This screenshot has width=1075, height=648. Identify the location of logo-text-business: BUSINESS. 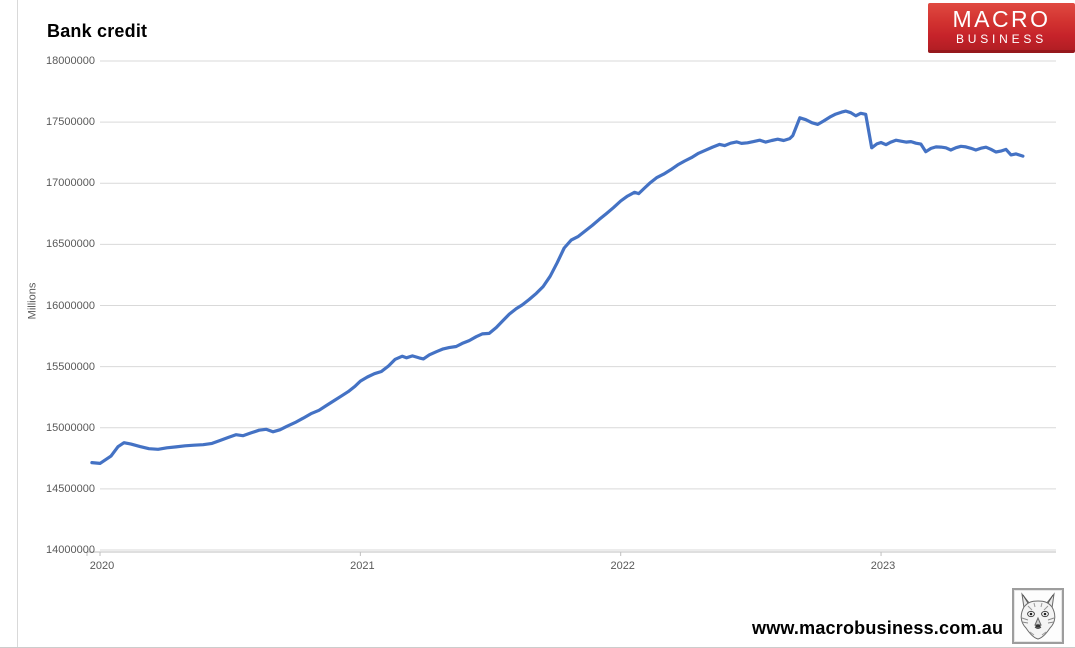
(1001, 39).